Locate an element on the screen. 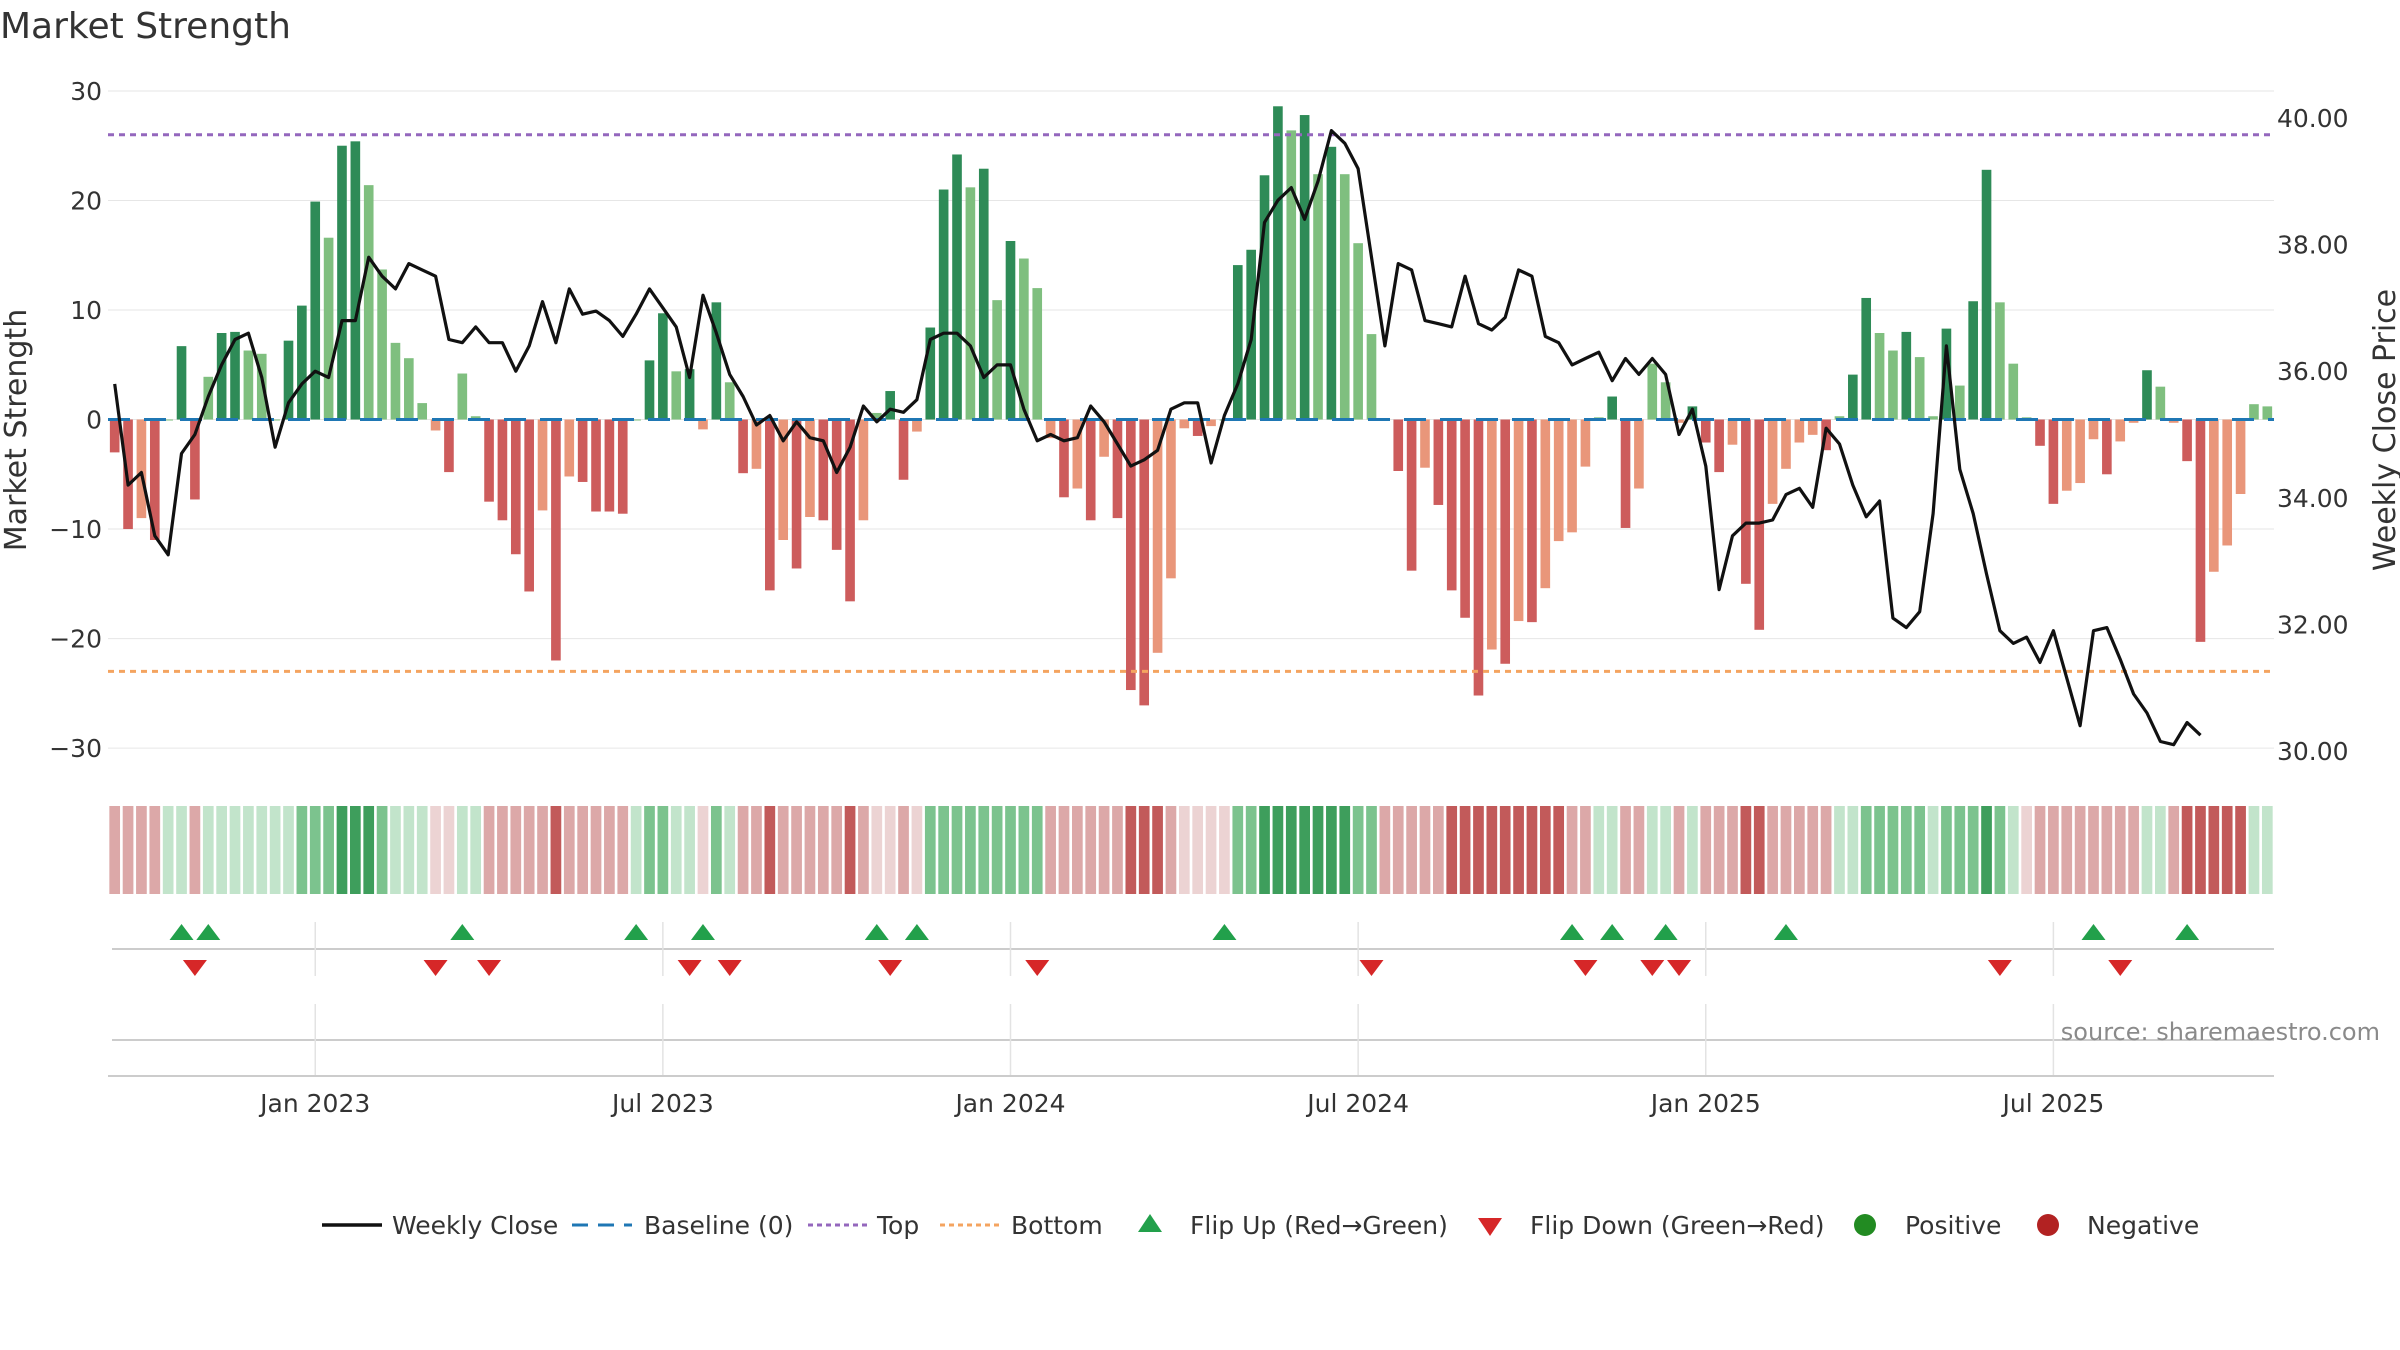  chart-title: Market Strength is located at coordinates (145, 26).